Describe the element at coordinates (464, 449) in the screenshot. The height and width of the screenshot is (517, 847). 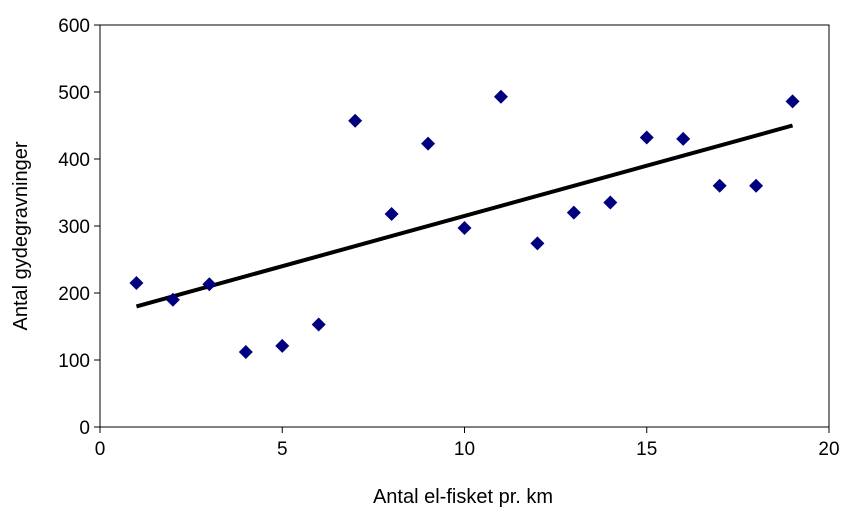
I see `x-tick-label: 10` at that location.